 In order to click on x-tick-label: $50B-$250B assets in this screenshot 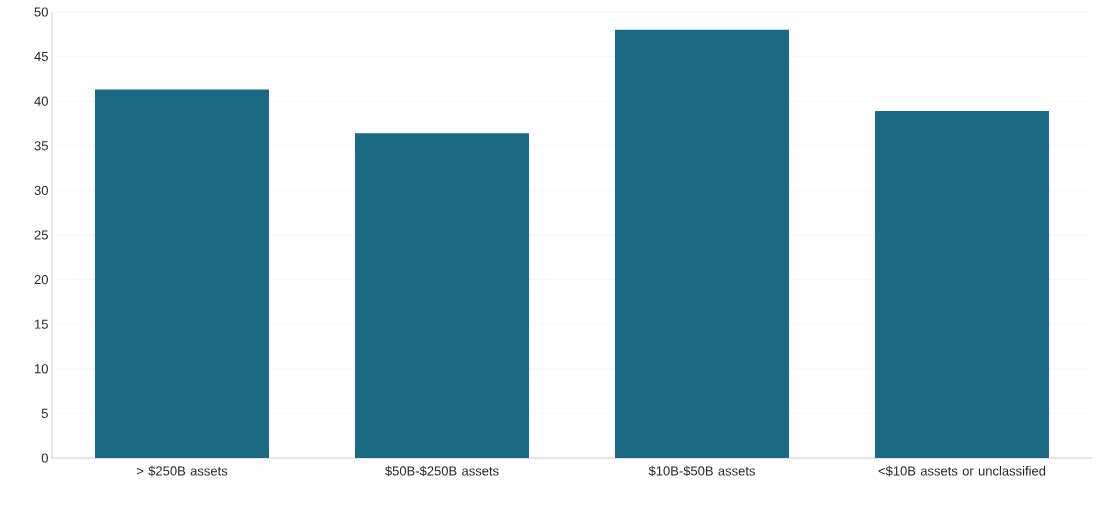, I will do `click(442, 471)`.